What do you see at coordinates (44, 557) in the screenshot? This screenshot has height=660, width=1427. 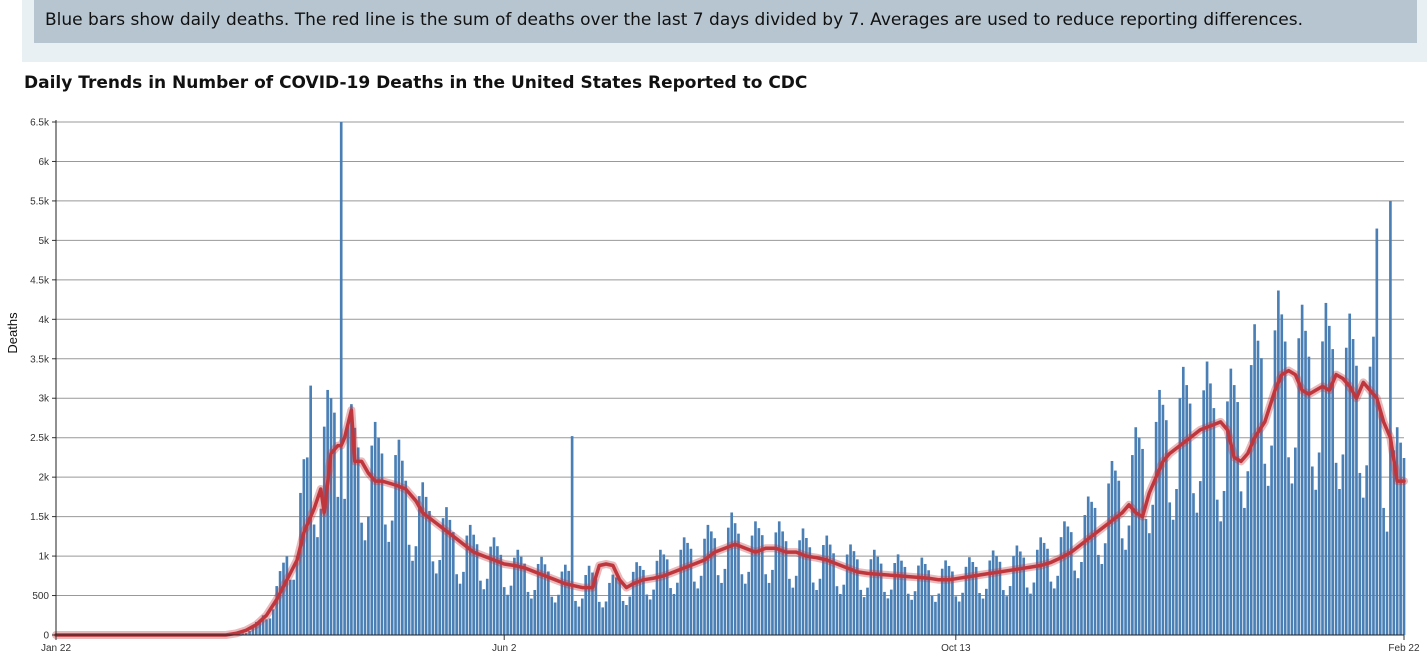 I see `y-tick-label: 1k` at bounding box center [44, 557].